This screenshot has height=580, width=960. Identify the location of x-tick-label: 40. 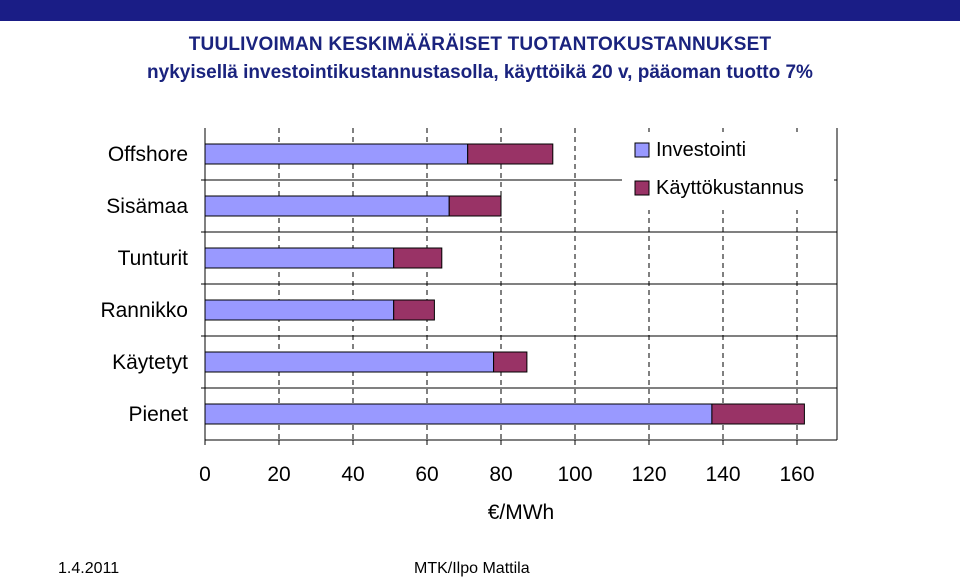
(352, 474).